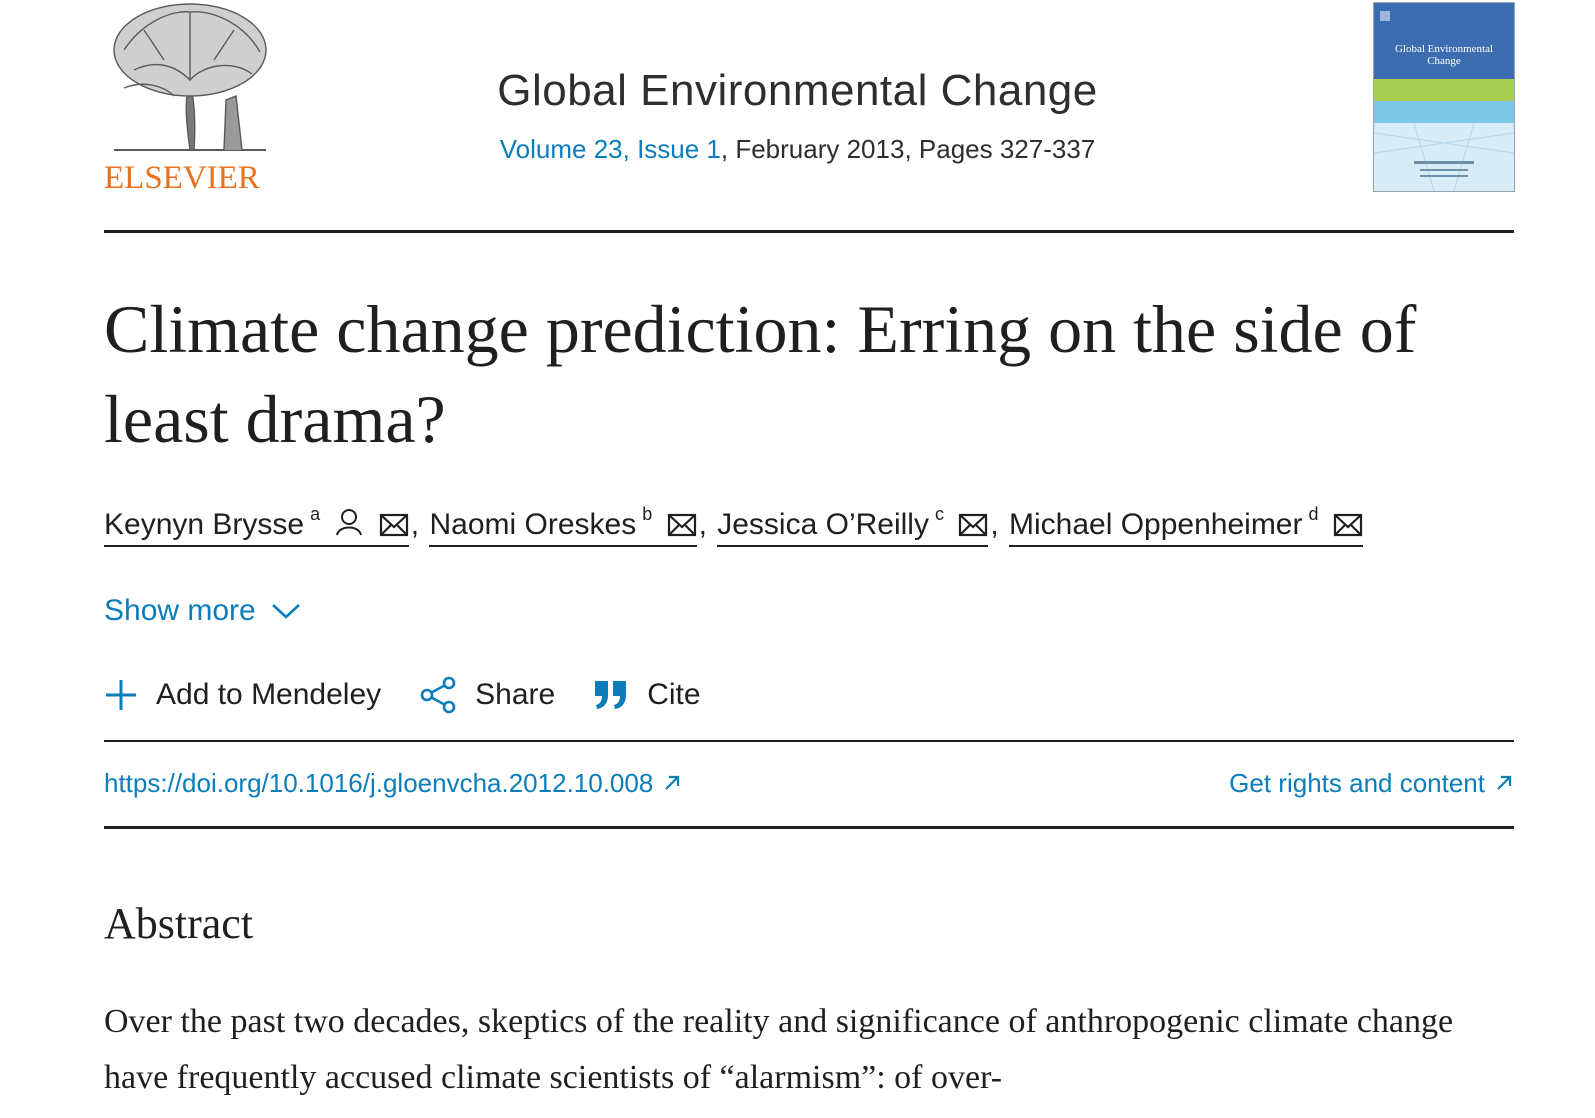 This screenshot has height=1118, width=1595. I want to click on author-name: Keynyn Brysse, so click(204, 524).